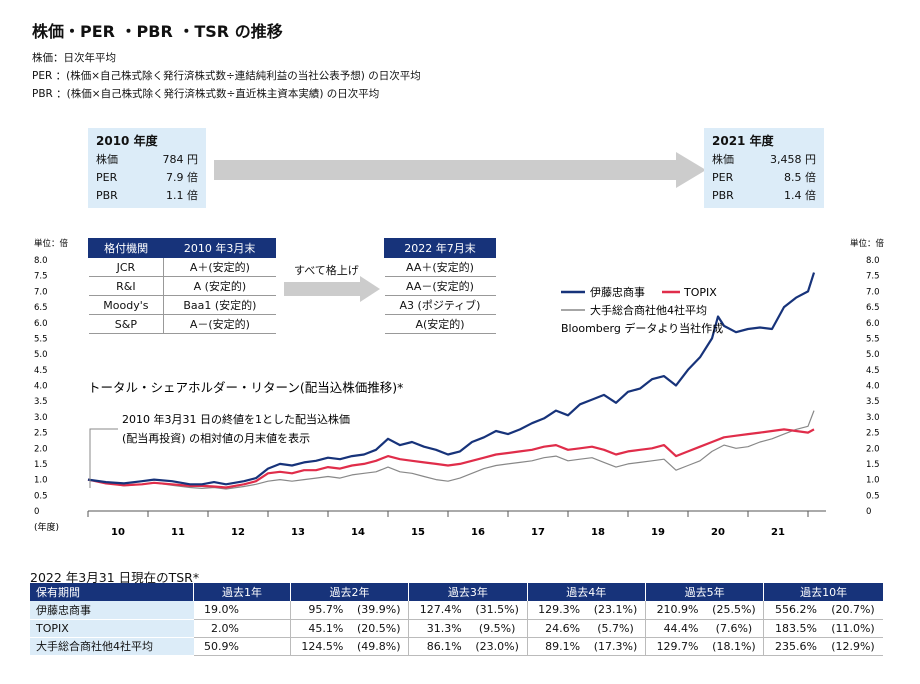  I want to click on table-row: A(安定的), so click(440, 324).